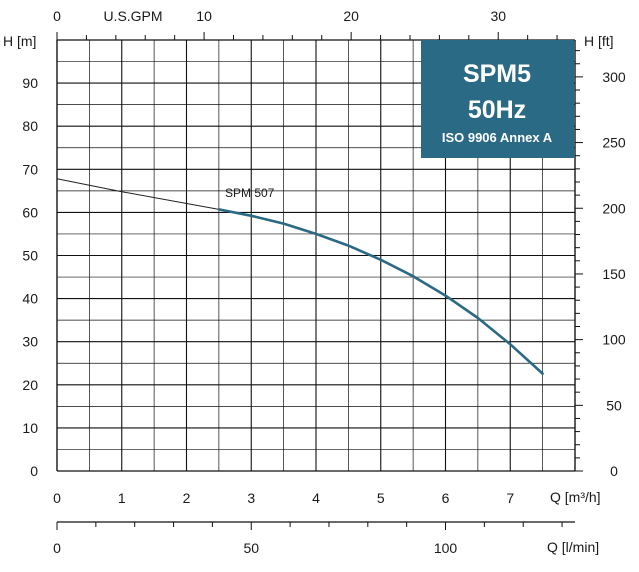  Describe the element at coordinates (30, 299) in the screenshot. I see `y-left-tick-label: 40` at that location.